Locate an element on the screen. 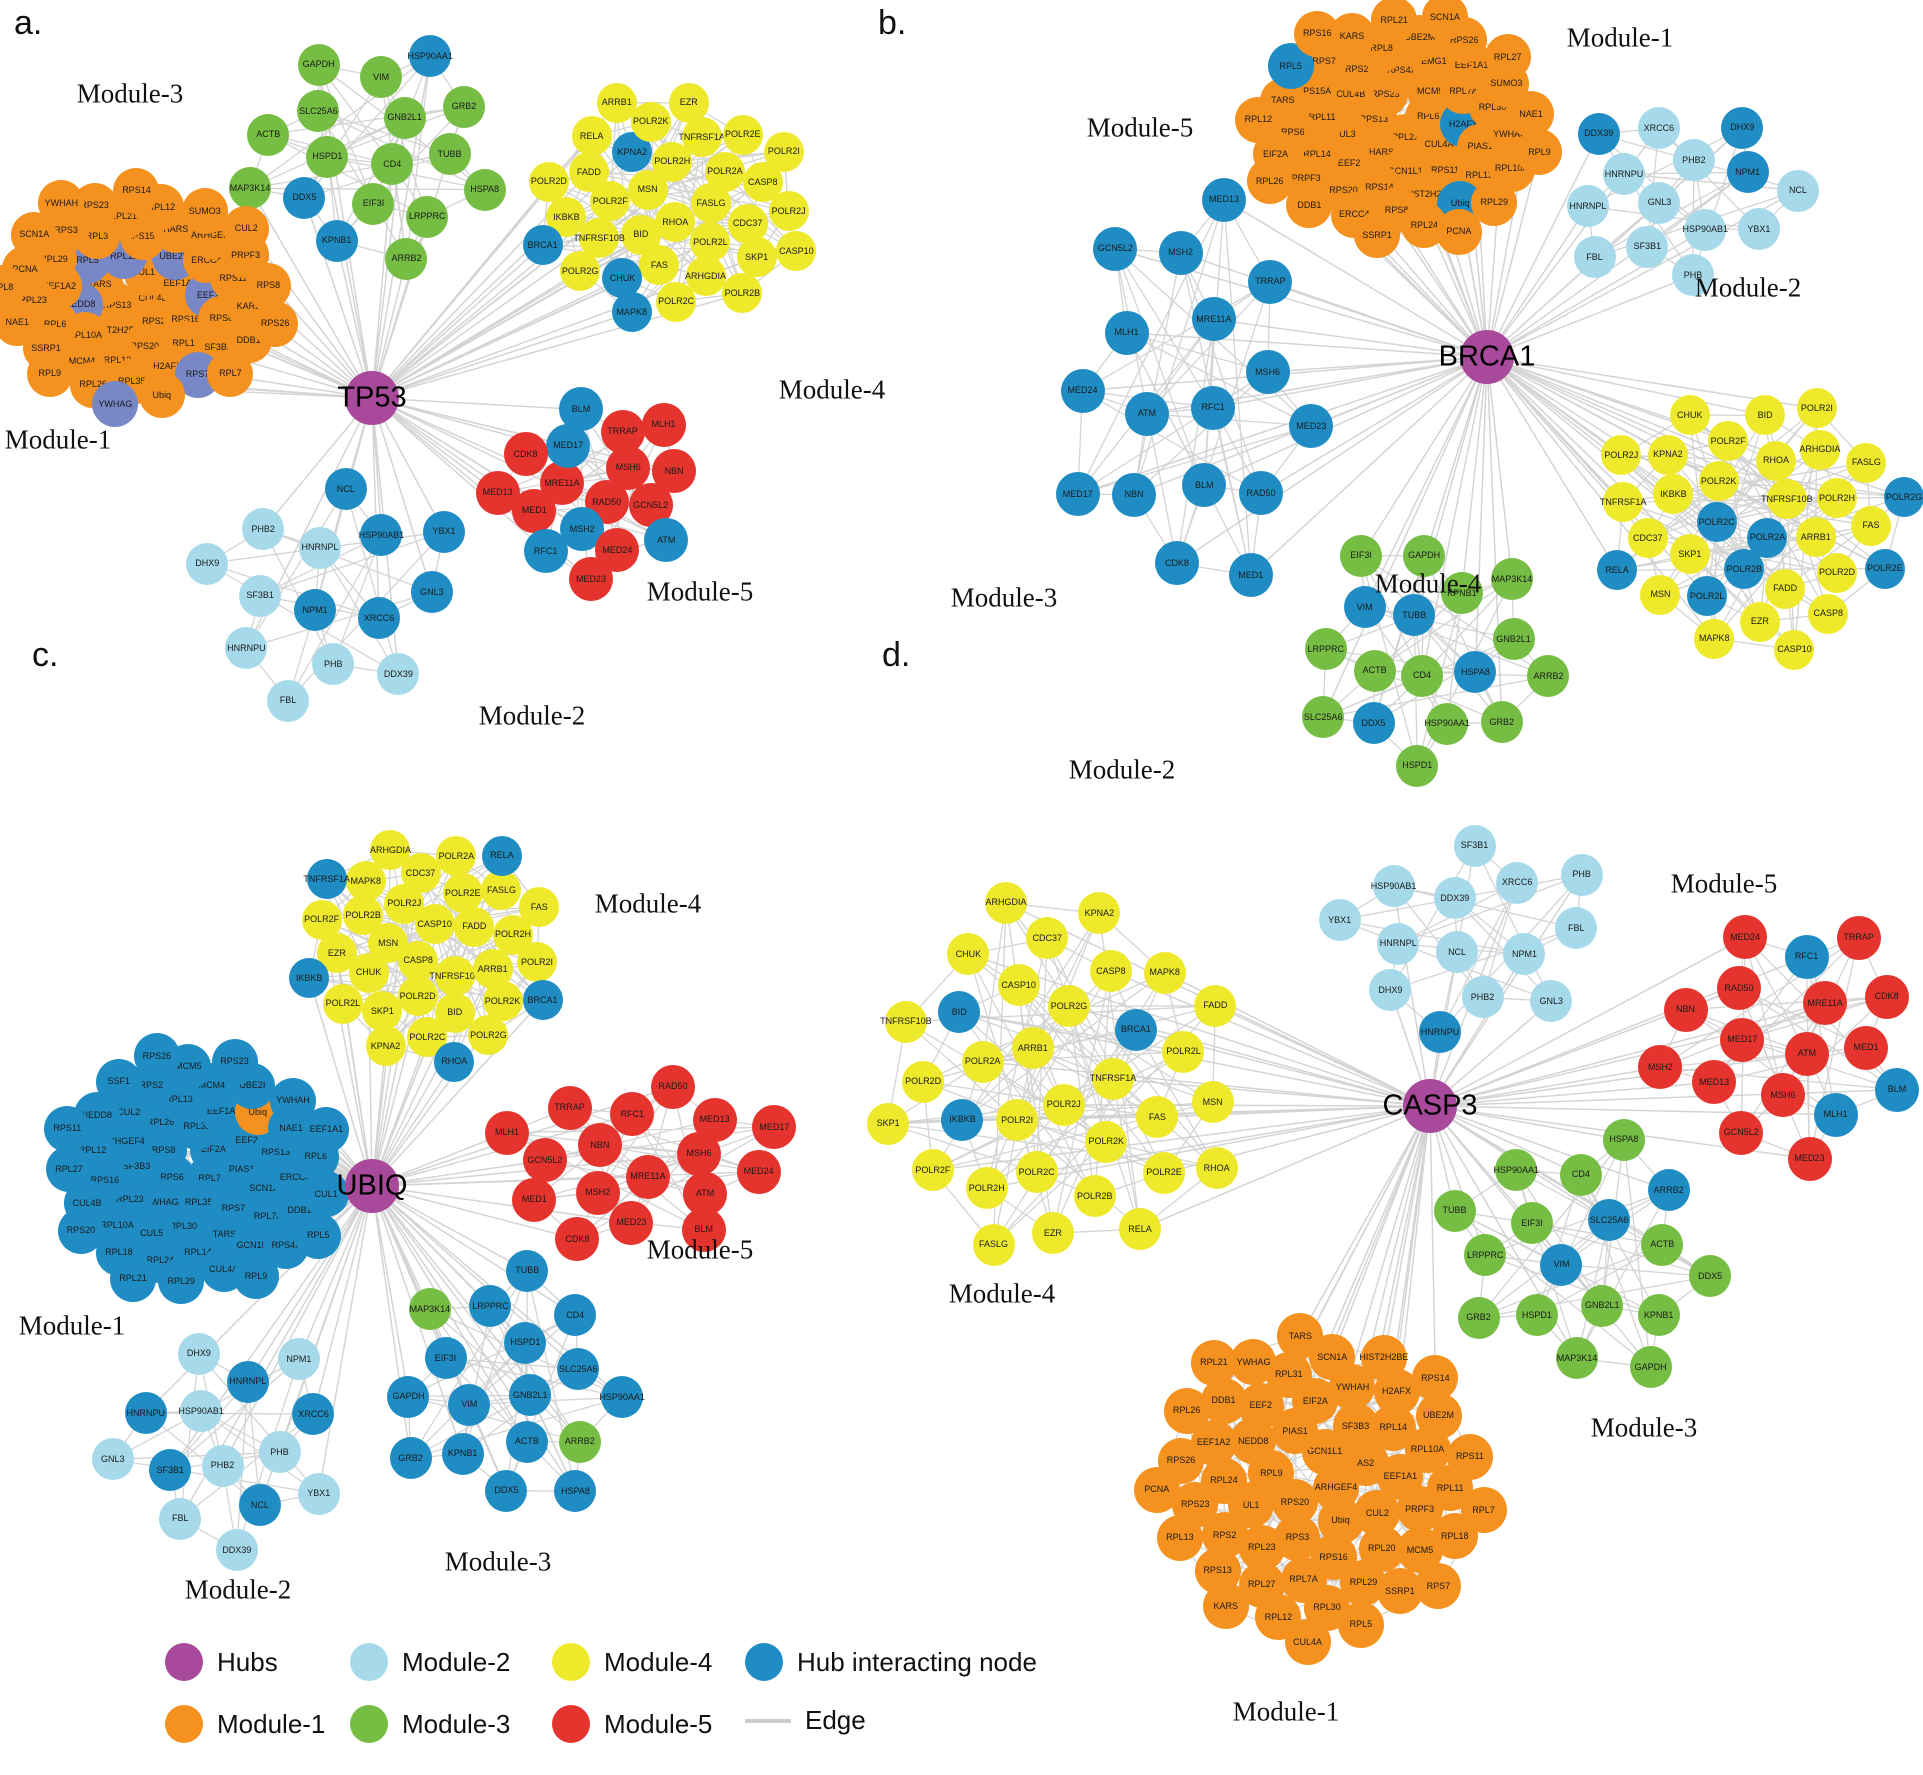 The height and width of the screenshot is (1775, 1923). gene-node: CDC37 is located at coordinates (747, 223).